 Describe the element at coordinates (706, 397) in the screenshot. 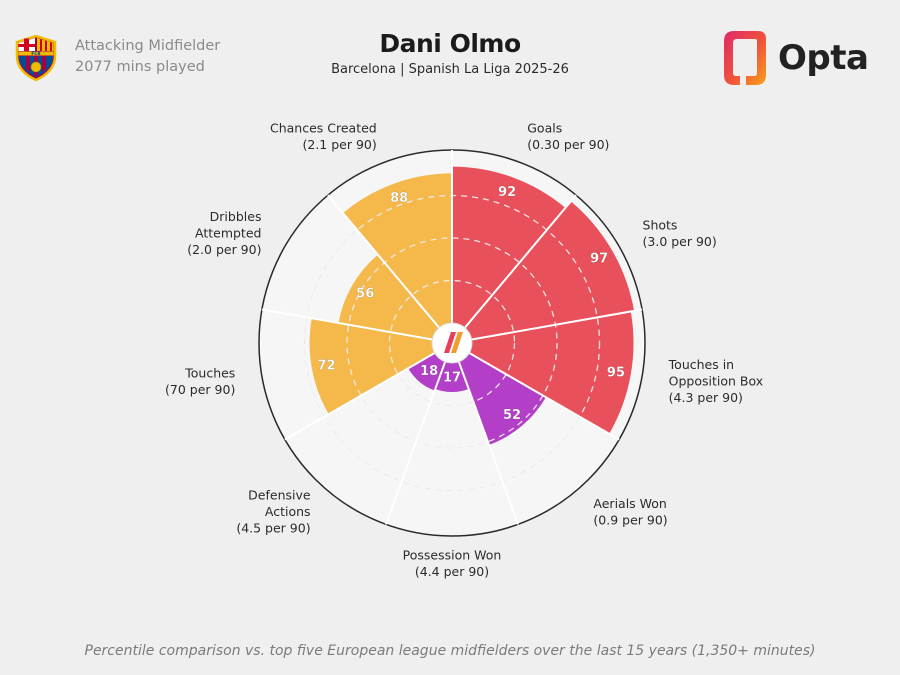

I see `metric-per90: (4.3 per 90)` at that location.